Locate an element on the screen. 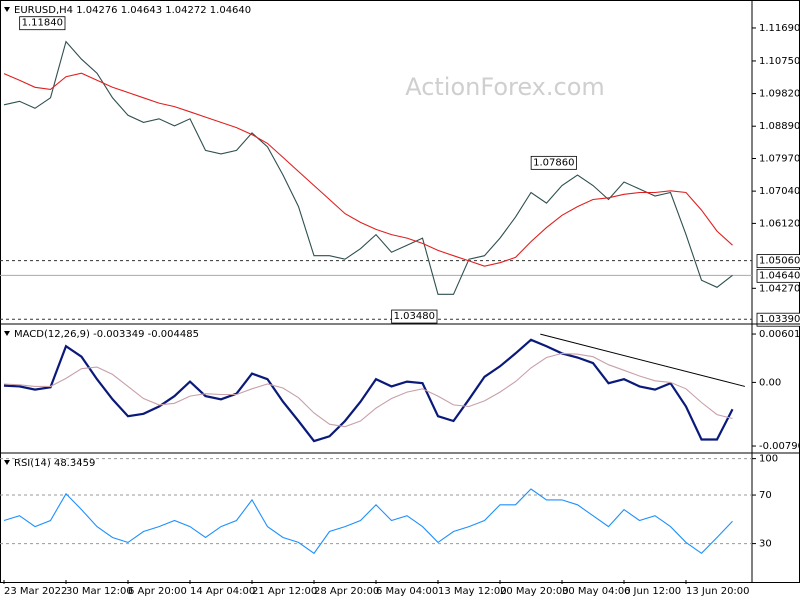 The height and width of the screenshot is (600, 800). y-tick-label: 1.07040 is located at coordinates (779, 191).